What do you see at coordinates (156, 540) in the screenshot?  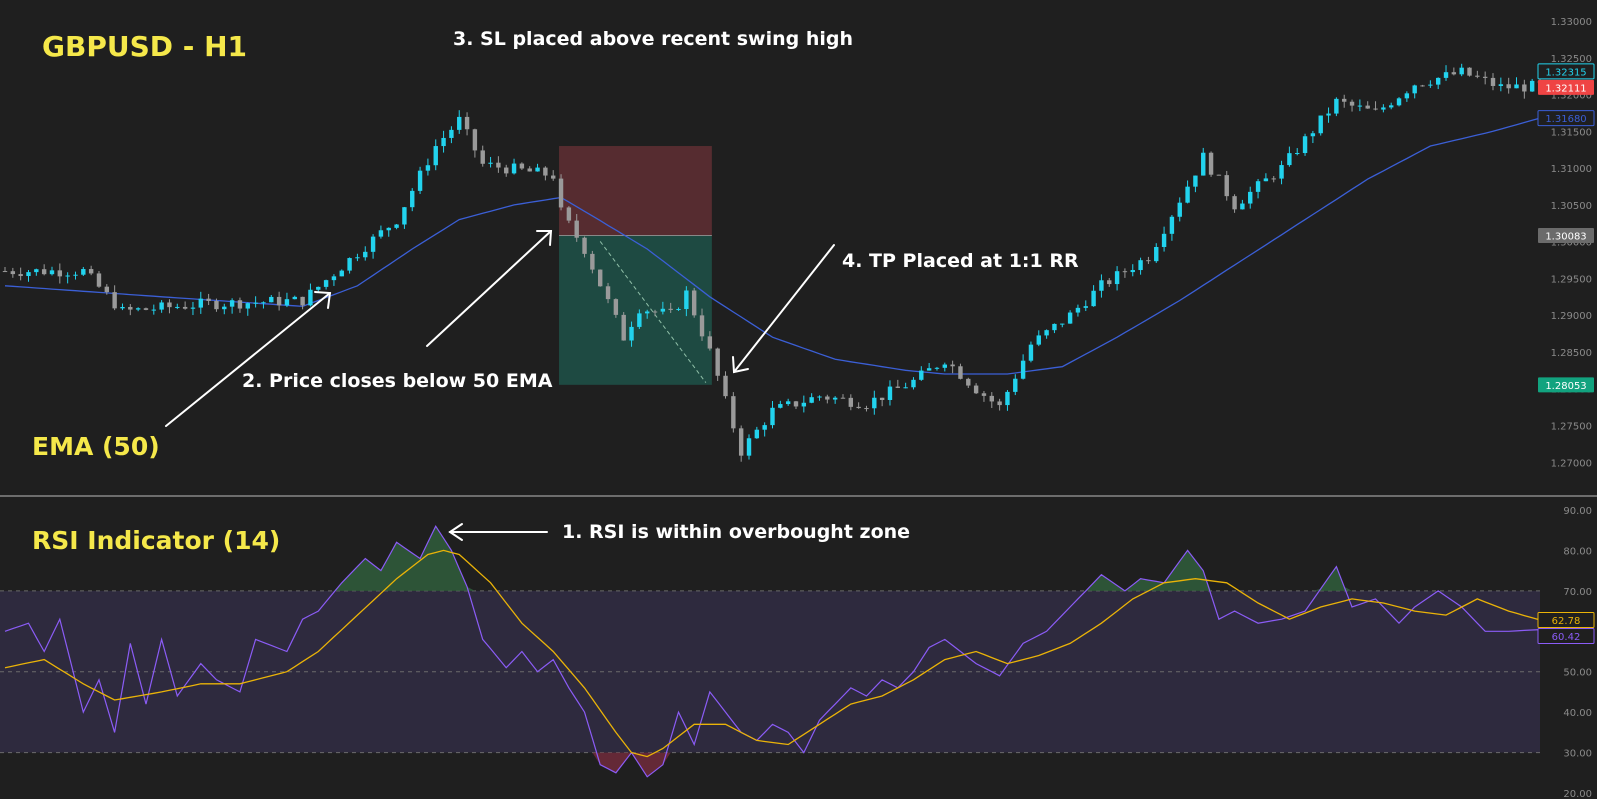 I see `rsi-panel-title: RSI Indicator (14)` at bounding box center [156, 540].